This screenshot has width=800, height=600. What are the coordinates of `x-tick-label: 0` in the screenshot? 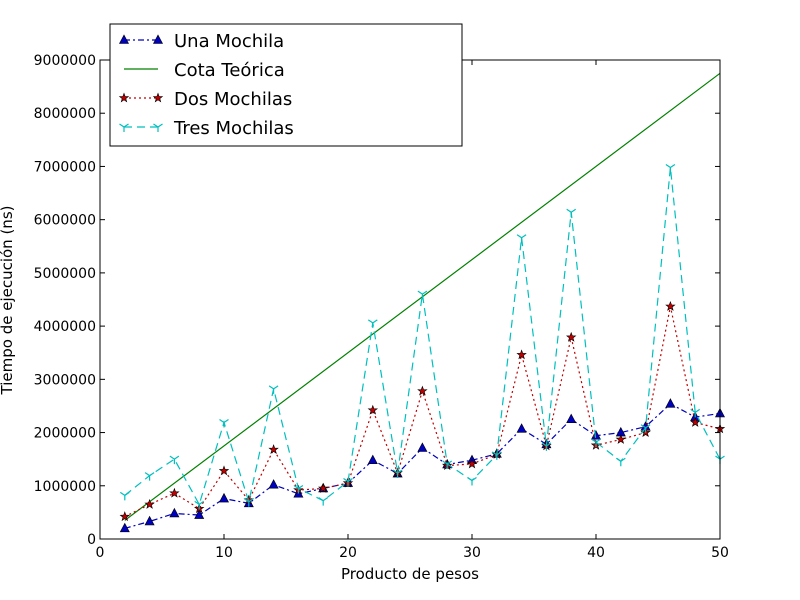 It's located at (100, 553).